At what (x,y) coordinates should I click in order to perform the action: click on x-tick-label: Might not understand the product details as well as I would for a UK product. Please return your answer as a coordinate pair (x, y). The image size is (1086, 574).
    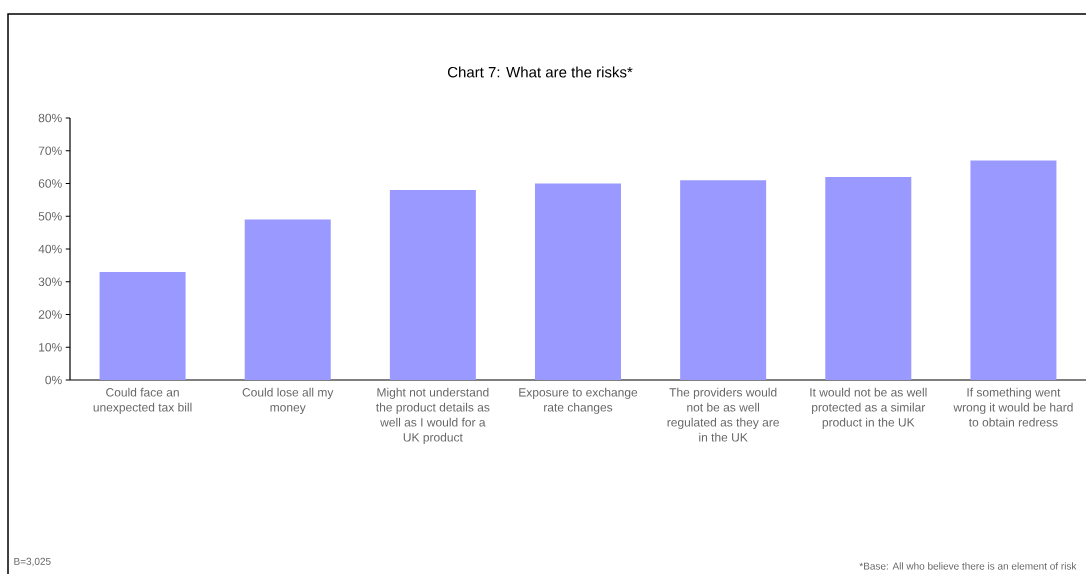
    Looking at the image, I should click on (433, 415).